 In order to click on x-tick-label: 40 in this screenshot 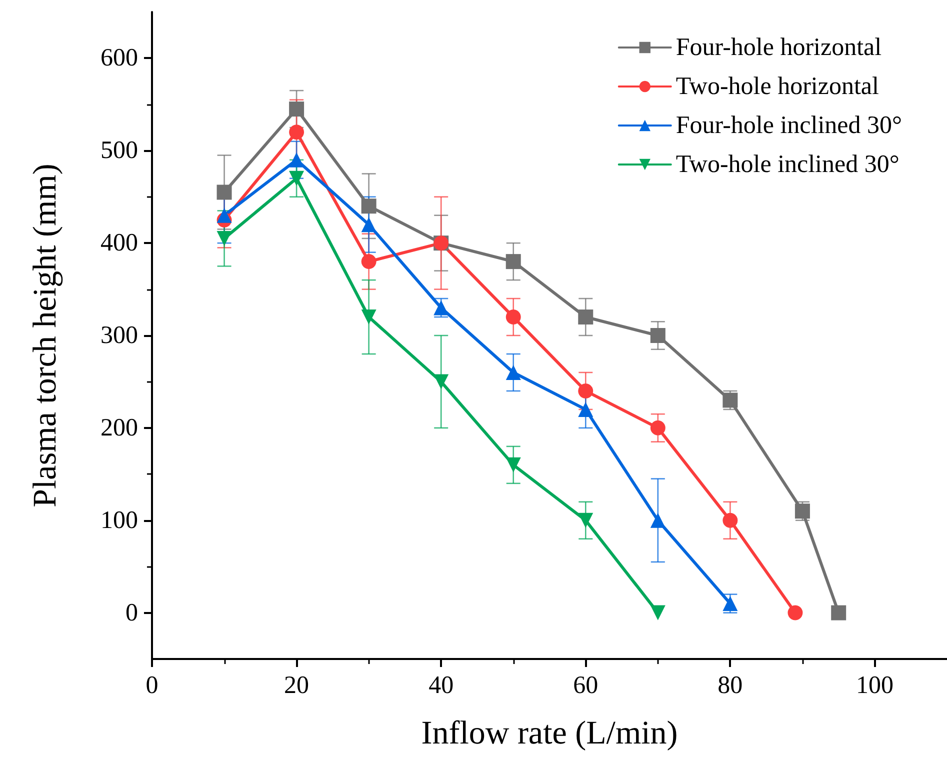, I will do `click(441, 685)`.